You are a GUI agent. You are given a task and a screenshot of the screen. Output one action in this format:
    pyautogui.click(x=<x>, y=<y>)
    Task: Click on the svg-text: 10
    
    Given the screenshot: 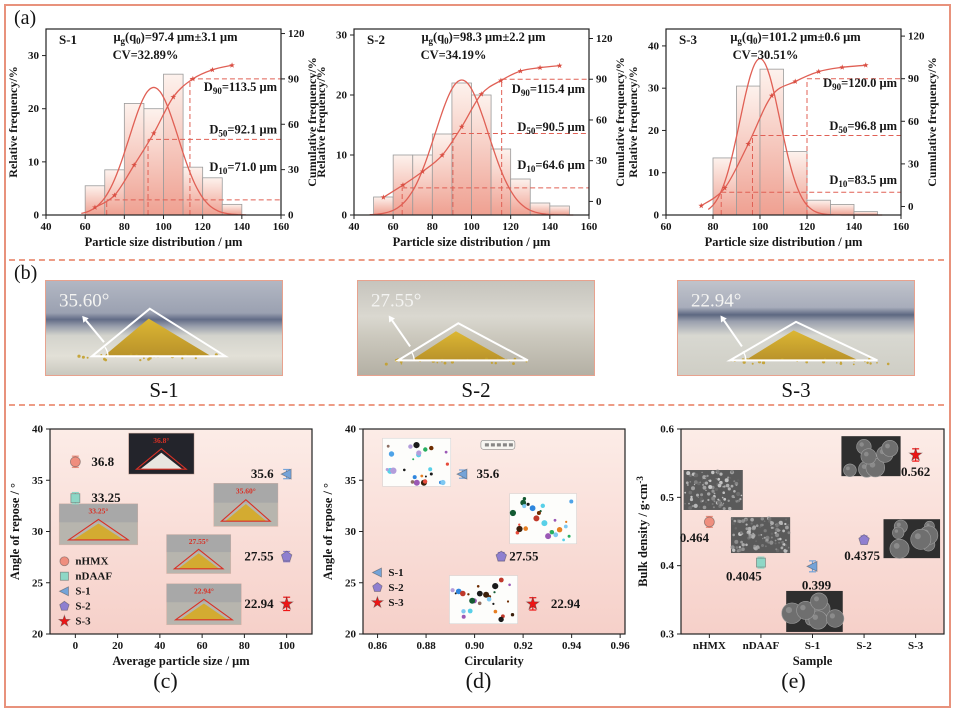 What is the action you would take?
    pyautogui.click(x=654, y=173)
    